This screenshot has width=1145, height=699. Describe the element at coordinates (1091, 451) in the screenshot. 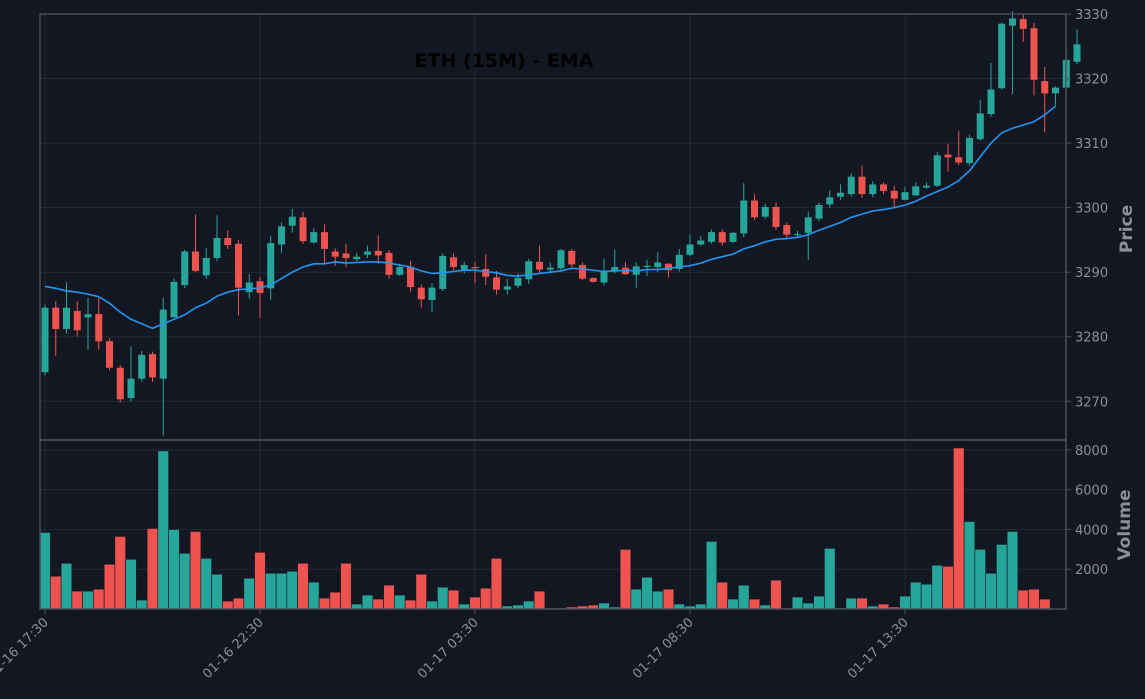

I see `volume-tick-label: 8000` at that location.